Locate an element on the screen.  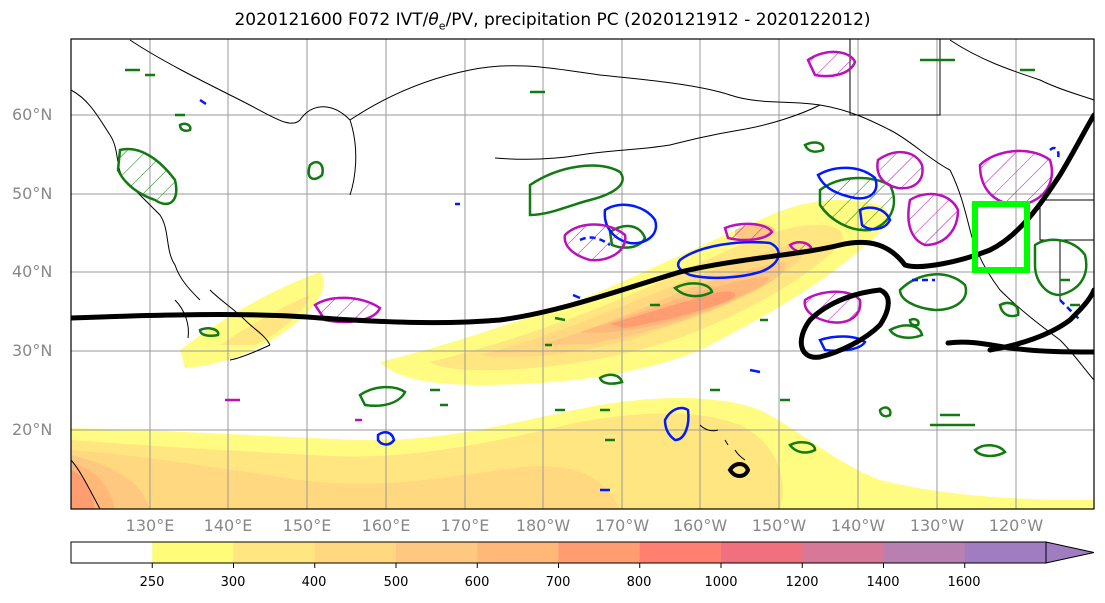
lon-label-170w: 170°W is located at coordinates (622, 525).